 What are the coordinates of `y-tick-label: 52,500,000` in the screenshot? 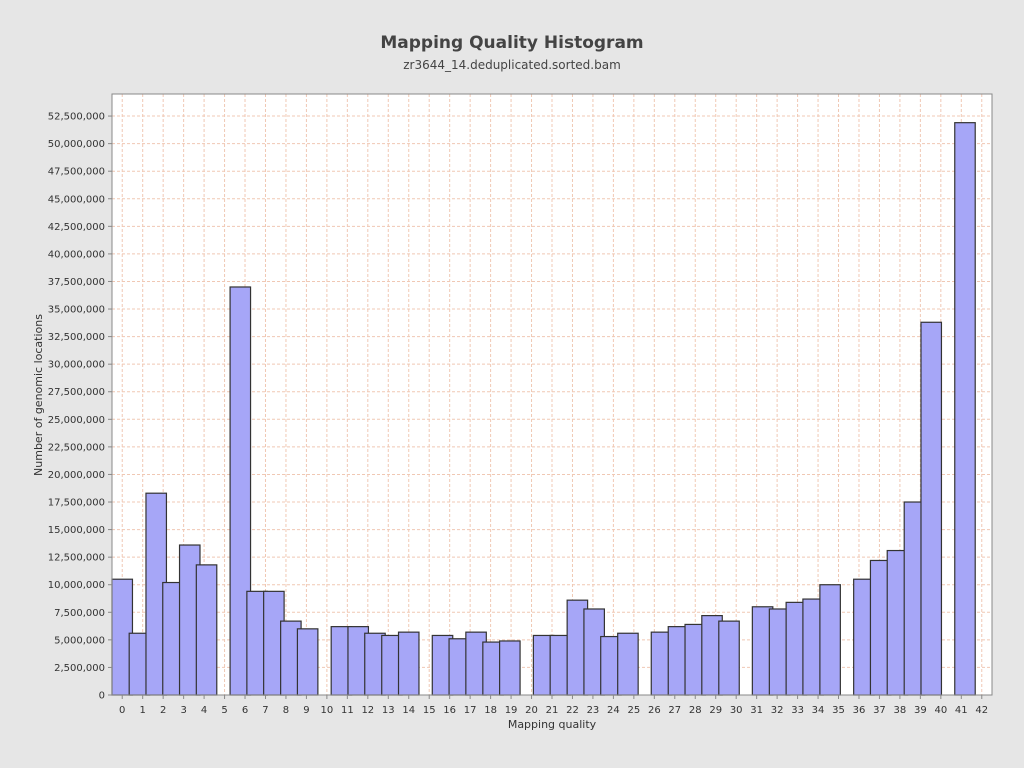 It's located at (76, 117).